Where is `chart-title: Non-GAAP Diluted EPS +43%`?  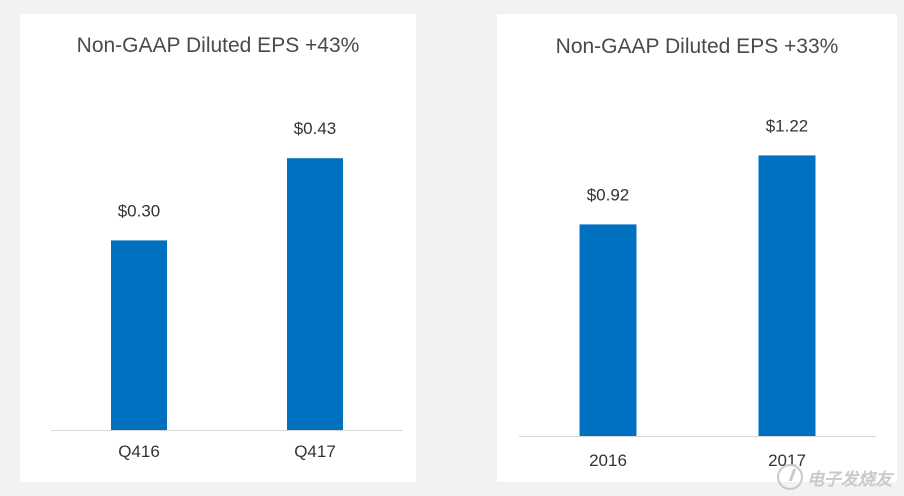 chart-title: Non-GAAP Diluted EPS +43% is located at coordinates (218, 45).